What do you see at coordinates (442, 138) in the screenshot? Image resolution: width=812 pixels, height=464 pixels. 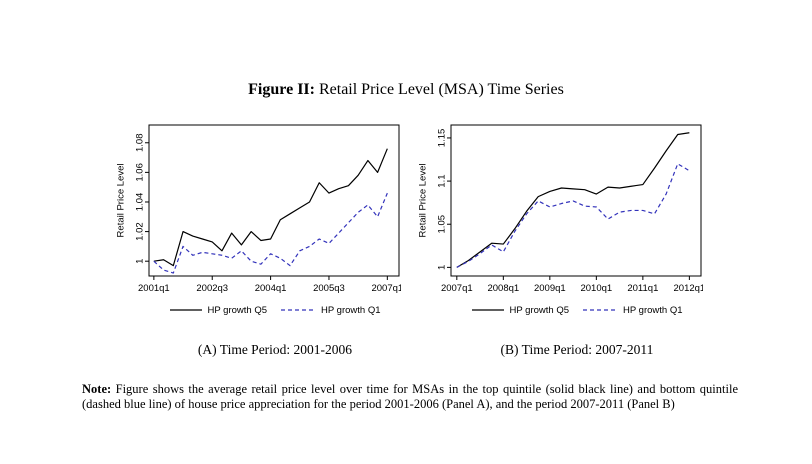 I see `y-tick-label: 1.15` at bounding box center [442, 138].